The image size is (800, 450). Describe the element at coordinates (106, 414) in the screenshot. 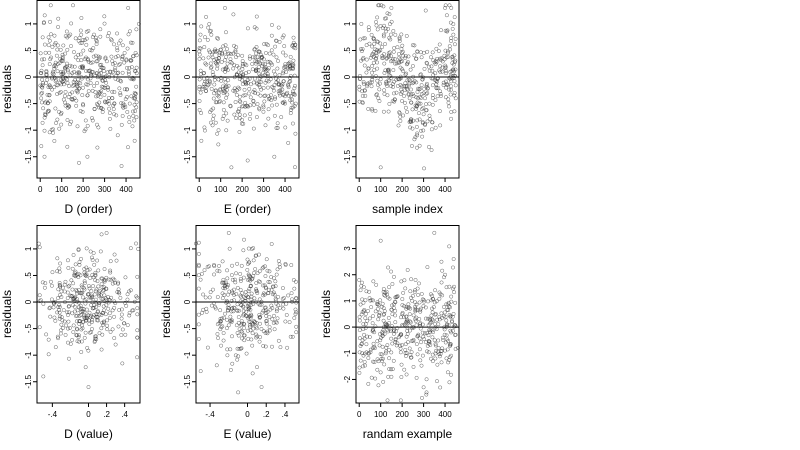

I see `x-tick-label: .2` at that location.